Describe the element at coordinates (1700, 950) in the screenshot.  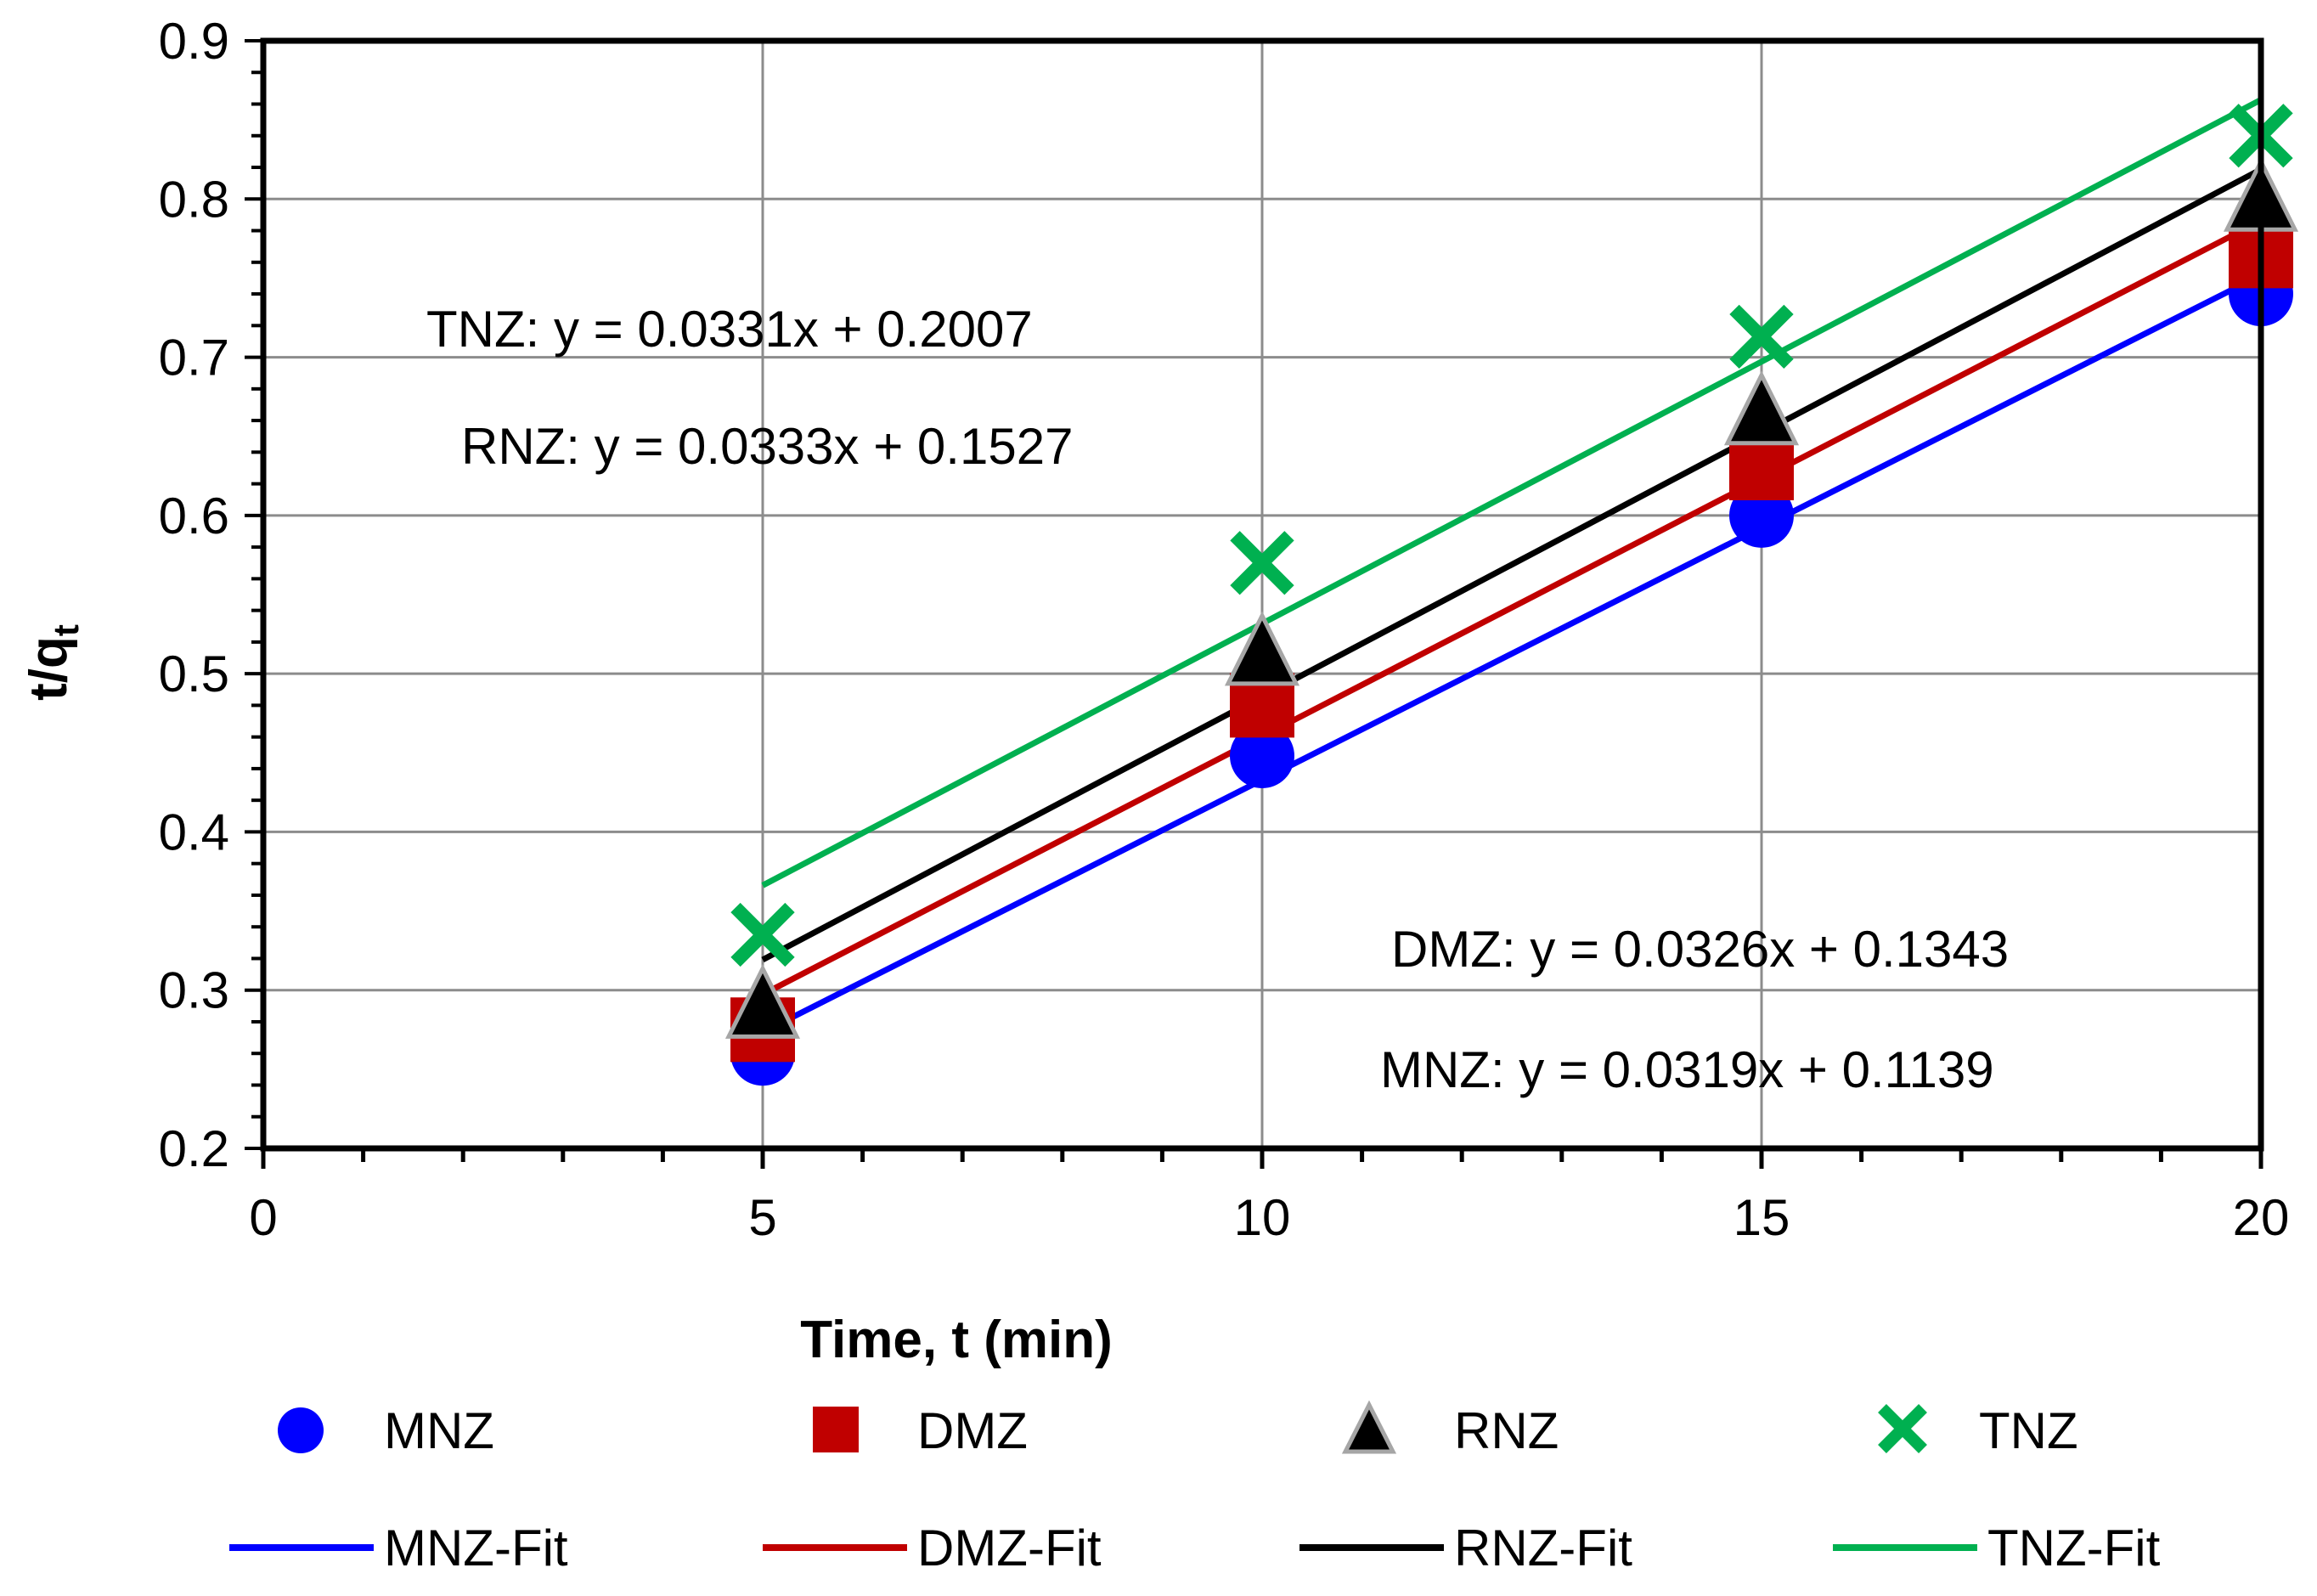
I see `equation-dmz: DMZ: y = 0.0326x + 0.1343` at that location.